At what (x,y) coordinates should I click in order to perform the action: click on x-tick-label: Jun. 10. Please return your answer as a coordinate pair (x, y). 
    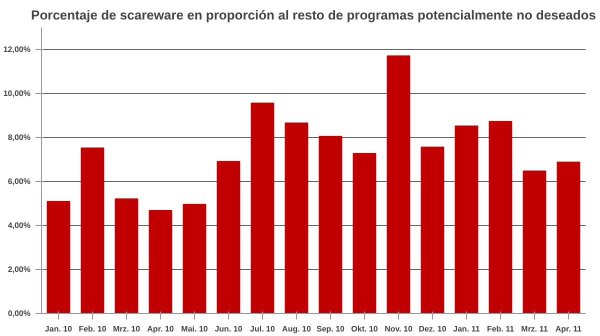
    Looking at the image, I should click on (228, 329).